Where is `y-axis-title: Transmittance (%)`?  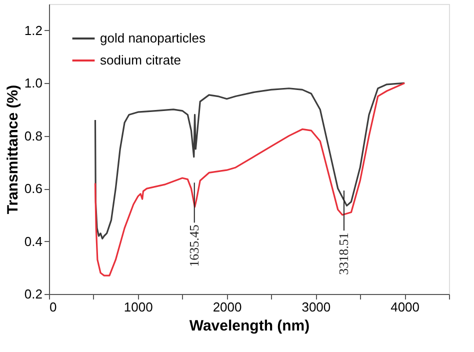 y-axis-title: Transmittance (%) is located at coordinates (13, 149).